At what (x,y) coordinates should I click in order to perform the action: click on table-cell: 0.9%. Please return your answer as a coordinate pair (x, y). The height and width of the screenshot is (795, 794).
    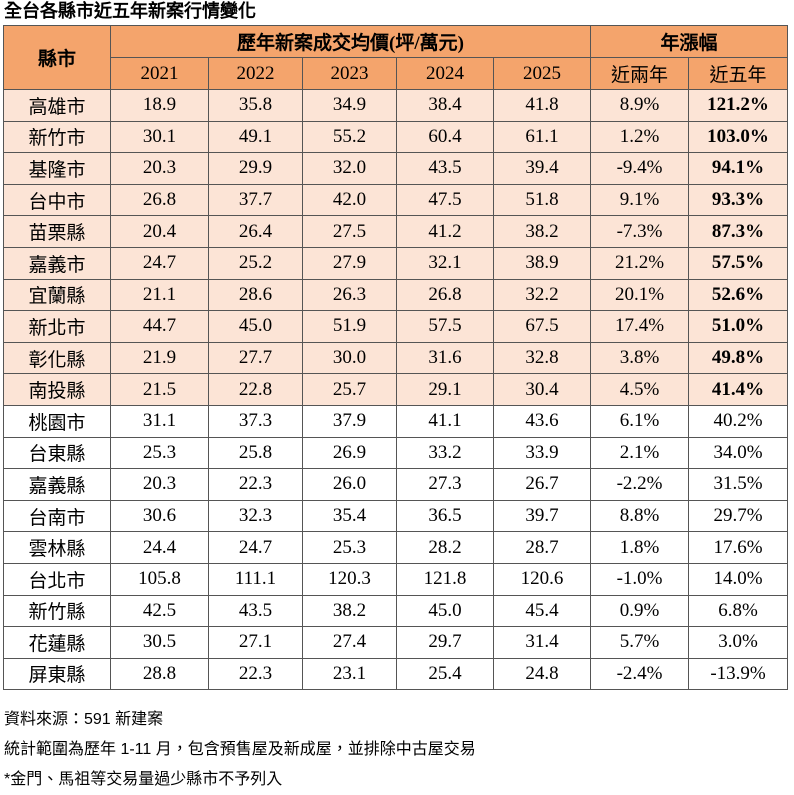
    Looking at the image, I should click on (640, 611).